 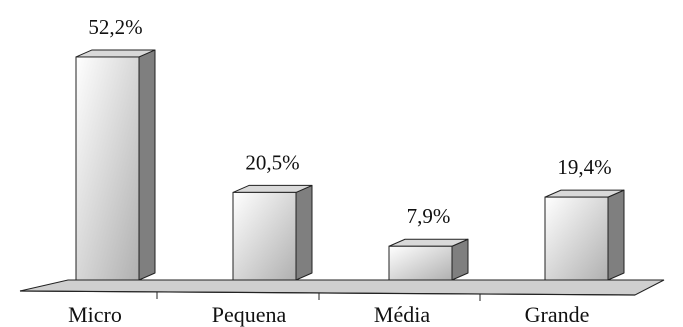 What do you see at coordinates (328, 314) in the screenshot?
I see `x-tick-labels-group: Micro Pequena Média Grande` at bounding box center [328, 314].